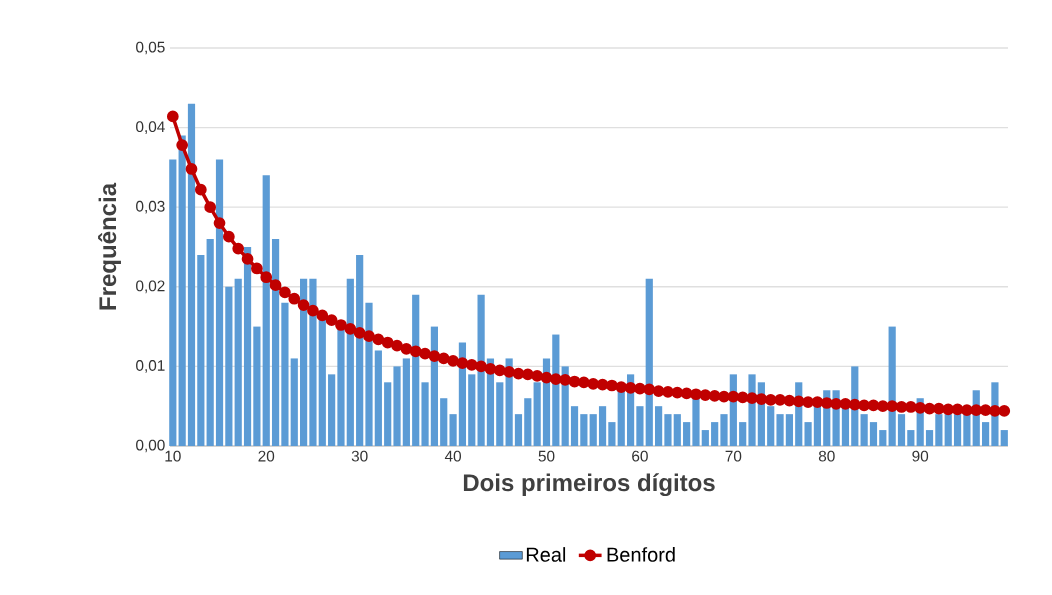 This screenshot has width=1052, height=595. I want to click on x-tick-label: 50, so click(546, 456).